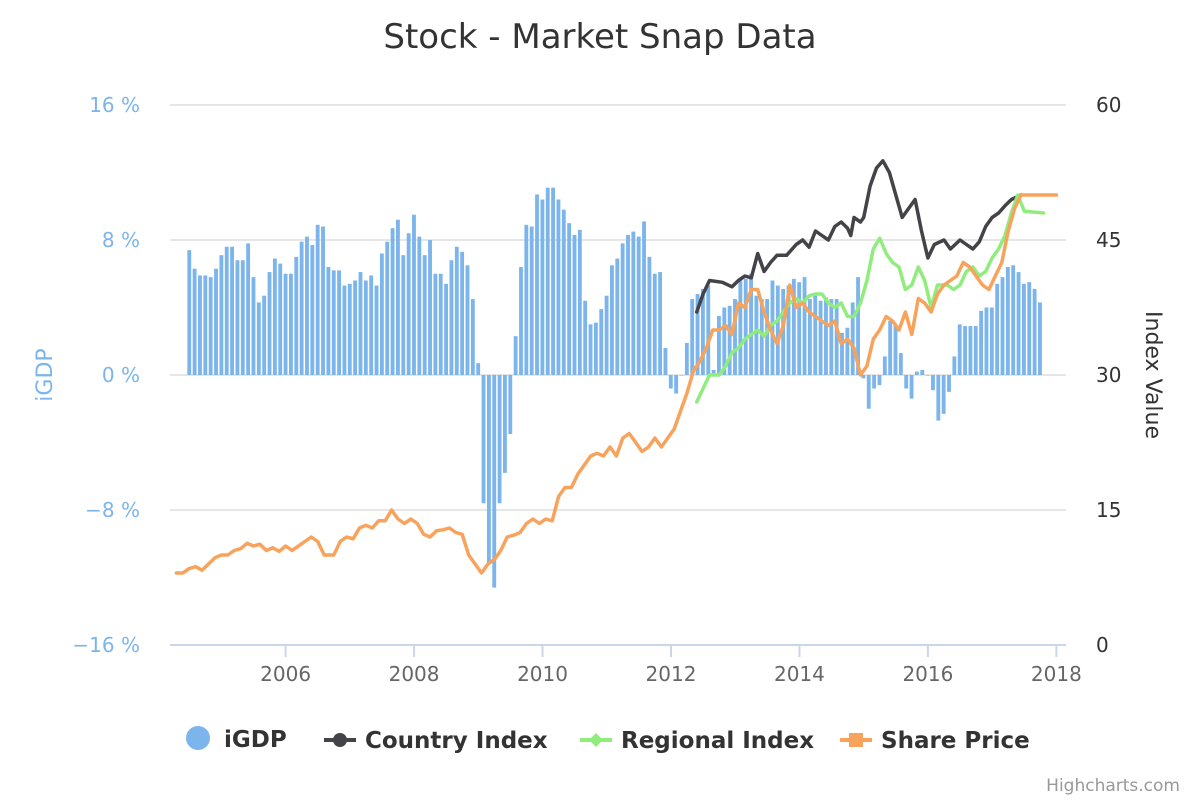 This screenshot has width=1200, height=800. I want to click on x-tick-label: 2006, so click(285, 674).